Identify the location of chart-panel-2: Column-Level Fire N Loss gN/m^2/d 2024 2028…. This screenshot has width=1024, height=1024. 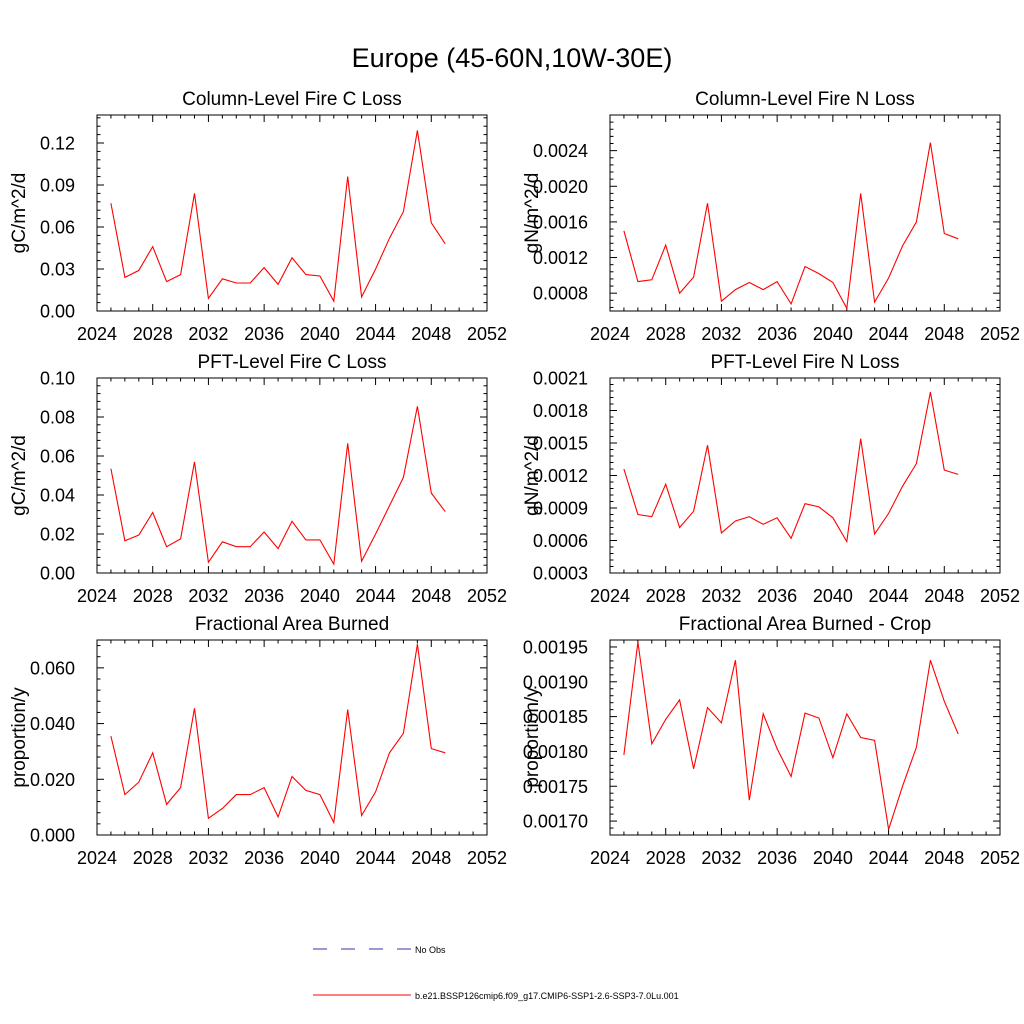
(771, 216).